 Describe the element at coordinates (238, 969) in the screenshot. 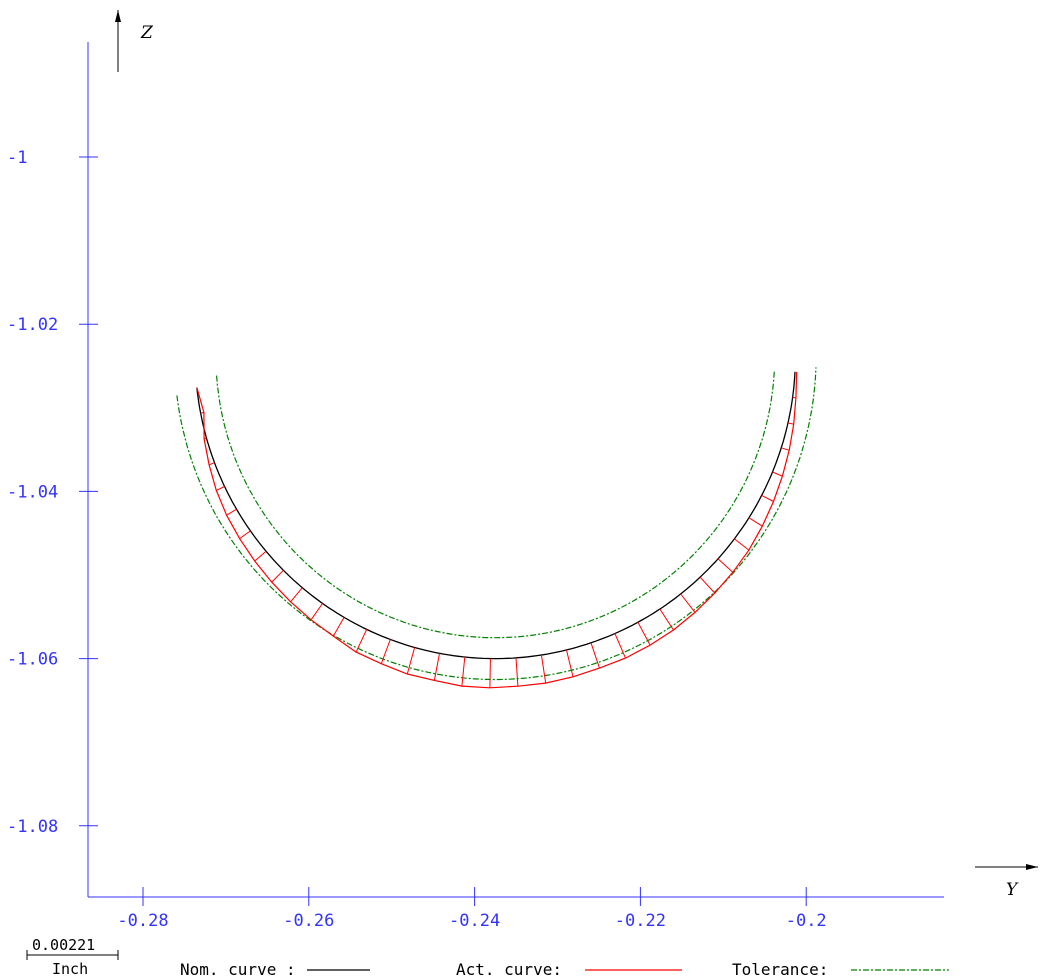

I see `legend-nominal-label: Nom. curve :` at that location.